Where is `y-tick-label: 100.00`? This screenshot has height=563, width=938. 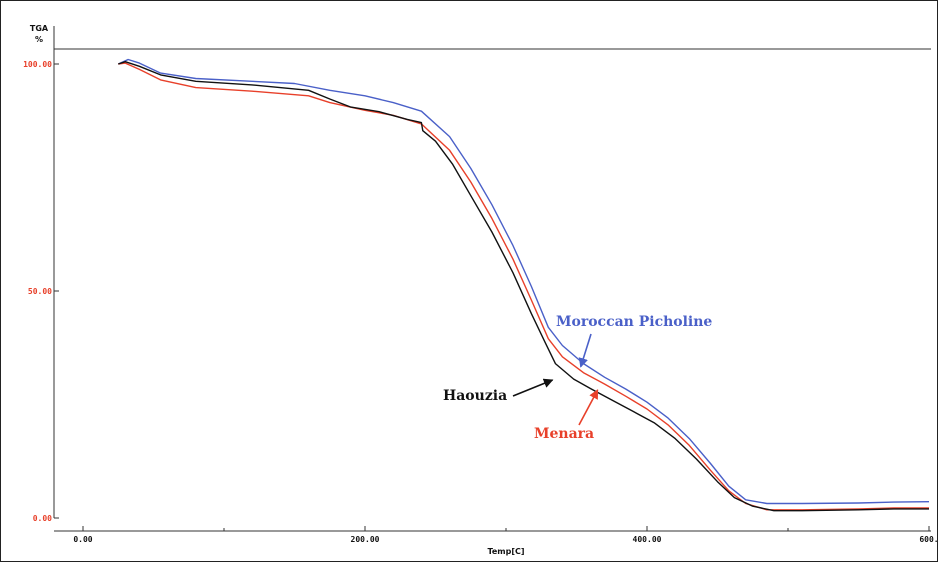 y-tick-label: 100.00 is located at coordinates (37, 64).